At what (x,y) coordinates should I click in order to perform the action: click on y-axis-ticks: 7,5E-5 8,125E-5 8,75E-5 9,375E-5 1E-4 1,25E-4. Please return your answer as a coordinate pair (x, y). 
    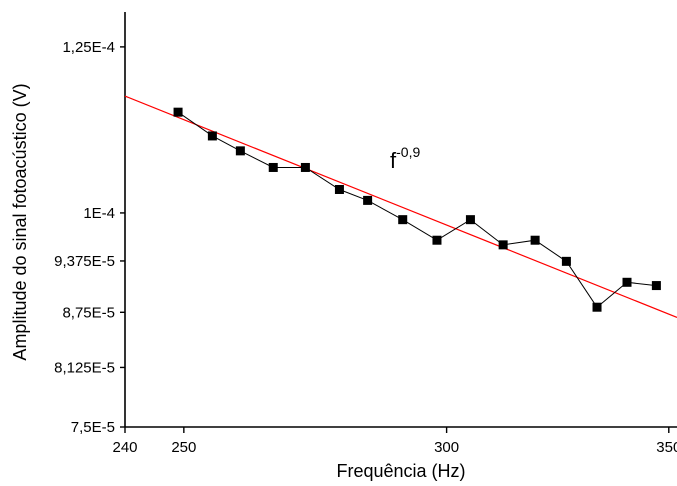
    Looking at the image, I should click on (89, 237).